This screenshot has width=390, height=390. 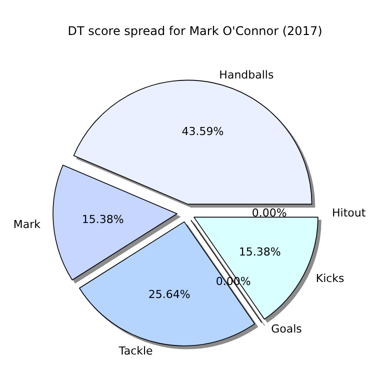 I want to click on chart-title: DT score spread for Mark O'Connor (2017), so click(x=195, y=31).